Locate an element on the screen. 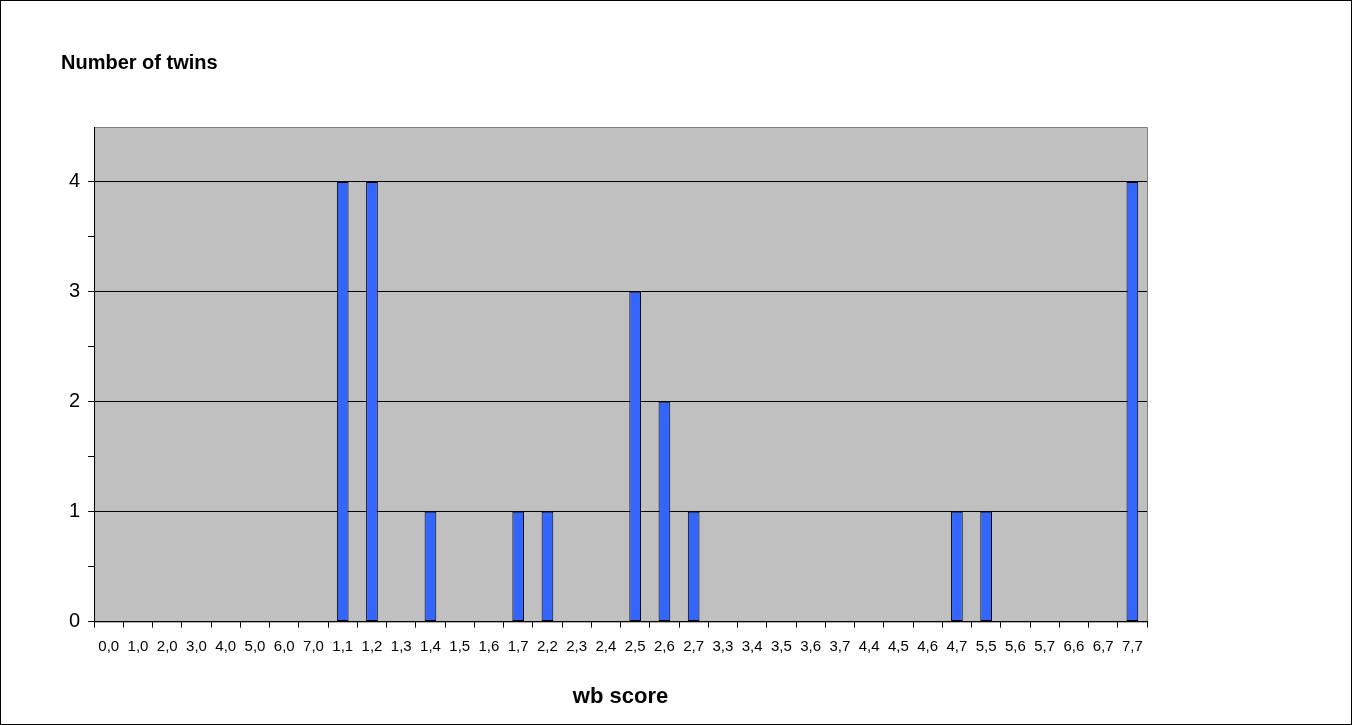 The image size is (1352, 725). x-tick-label: 4,6 is located at coordinates (928, 645).